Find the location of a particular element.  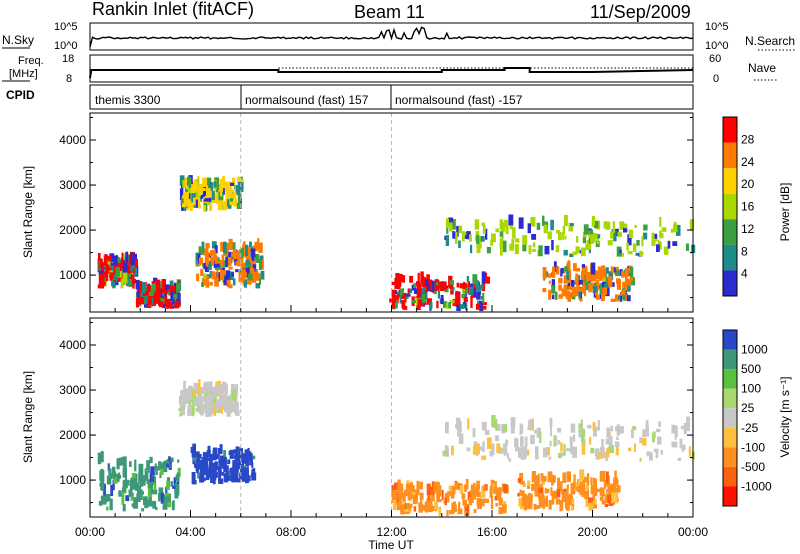

freq-label-line2: [MHz] is located at coordinates (23, 74).